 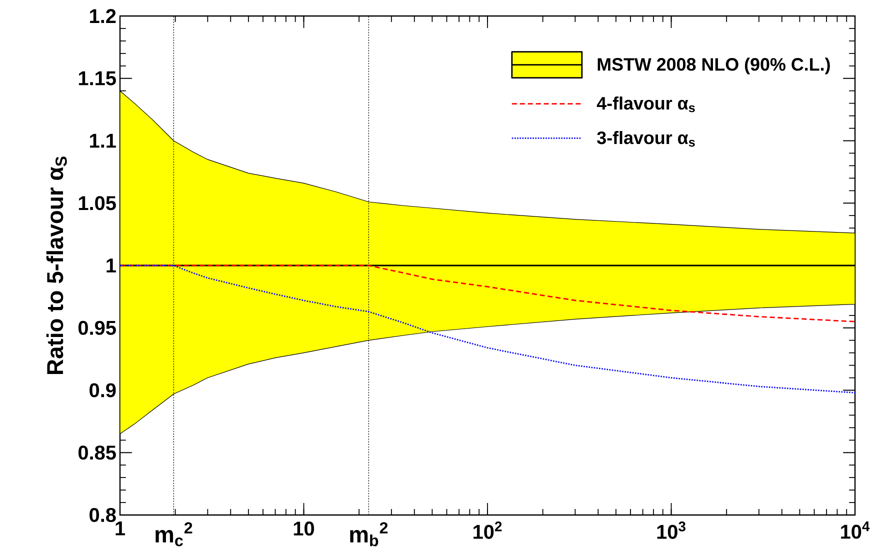 I want to click on ref-line-label: m$_{b}$2, so click(x=369, y=534).